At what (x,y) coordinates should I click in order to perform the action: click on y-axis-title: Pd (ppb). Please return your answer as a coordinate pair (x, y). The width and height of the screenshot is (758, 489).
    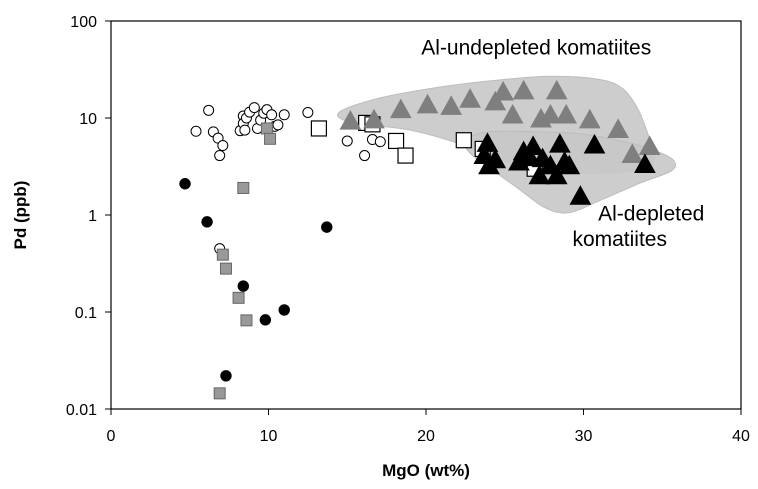
    Looking at the image, I should click on (20, 215).